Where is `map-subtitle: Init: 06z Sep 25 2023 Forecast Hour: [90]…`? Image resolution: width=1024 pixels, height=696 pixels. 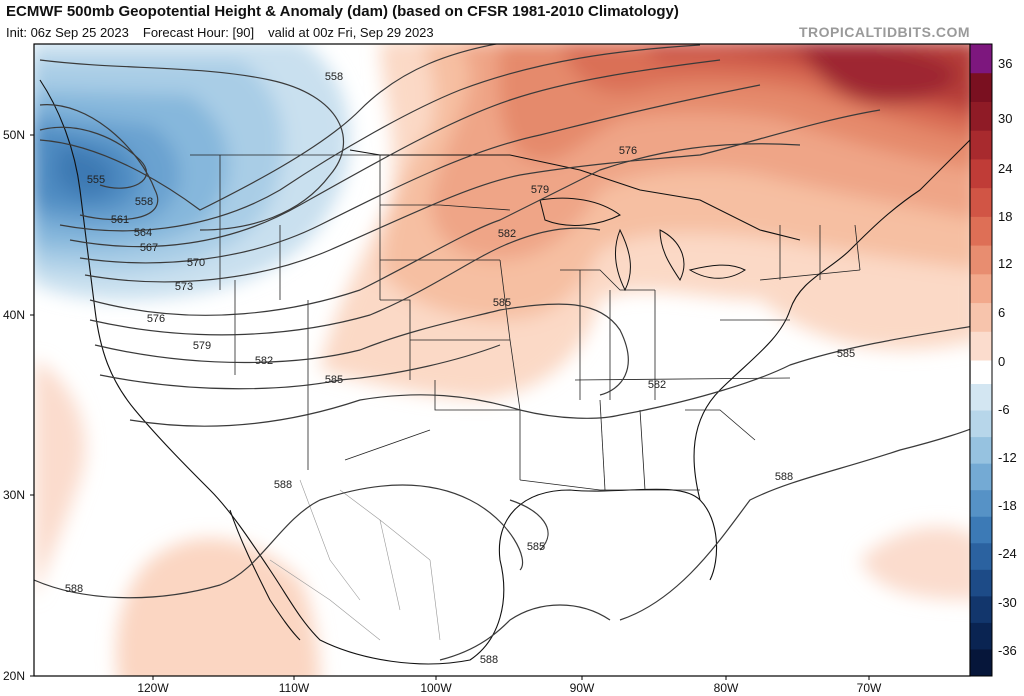 map-subtitle: Init: 06z Sep 25 2023 Forecast Hour: [90]… is located at coordinates (220, 32).